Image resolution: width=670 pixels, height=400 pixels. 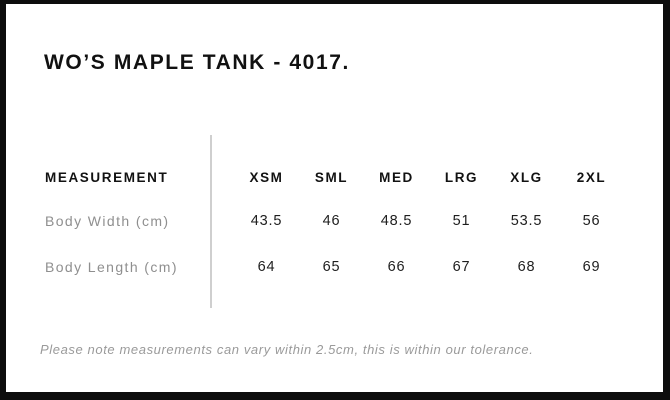 I want to click on body-width-values: 43.5 46 48.5 51 53.5 56, so click(x=429, y=221).